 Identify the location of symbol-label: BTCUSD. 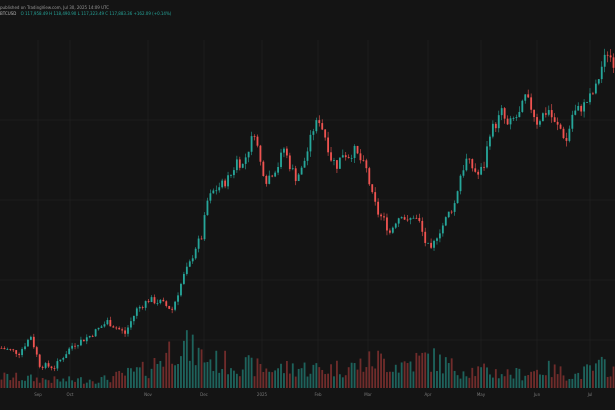
(8, 13).